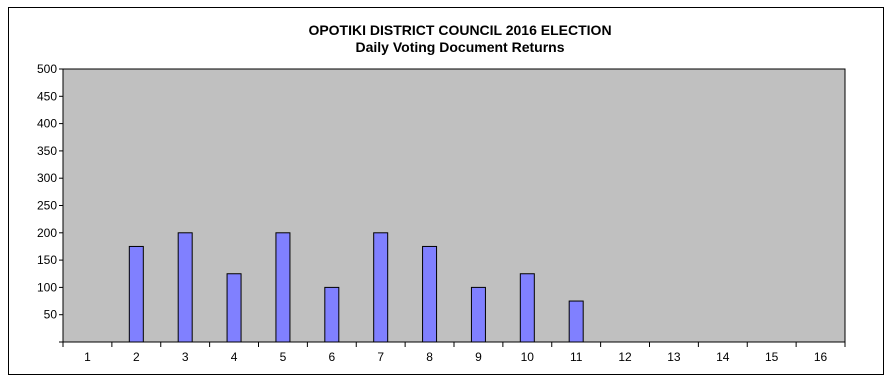  What do you see at coordinates (136, 357) in the screenshot?
I see `x-tick-label: 2` at bounding box center [136, 357].